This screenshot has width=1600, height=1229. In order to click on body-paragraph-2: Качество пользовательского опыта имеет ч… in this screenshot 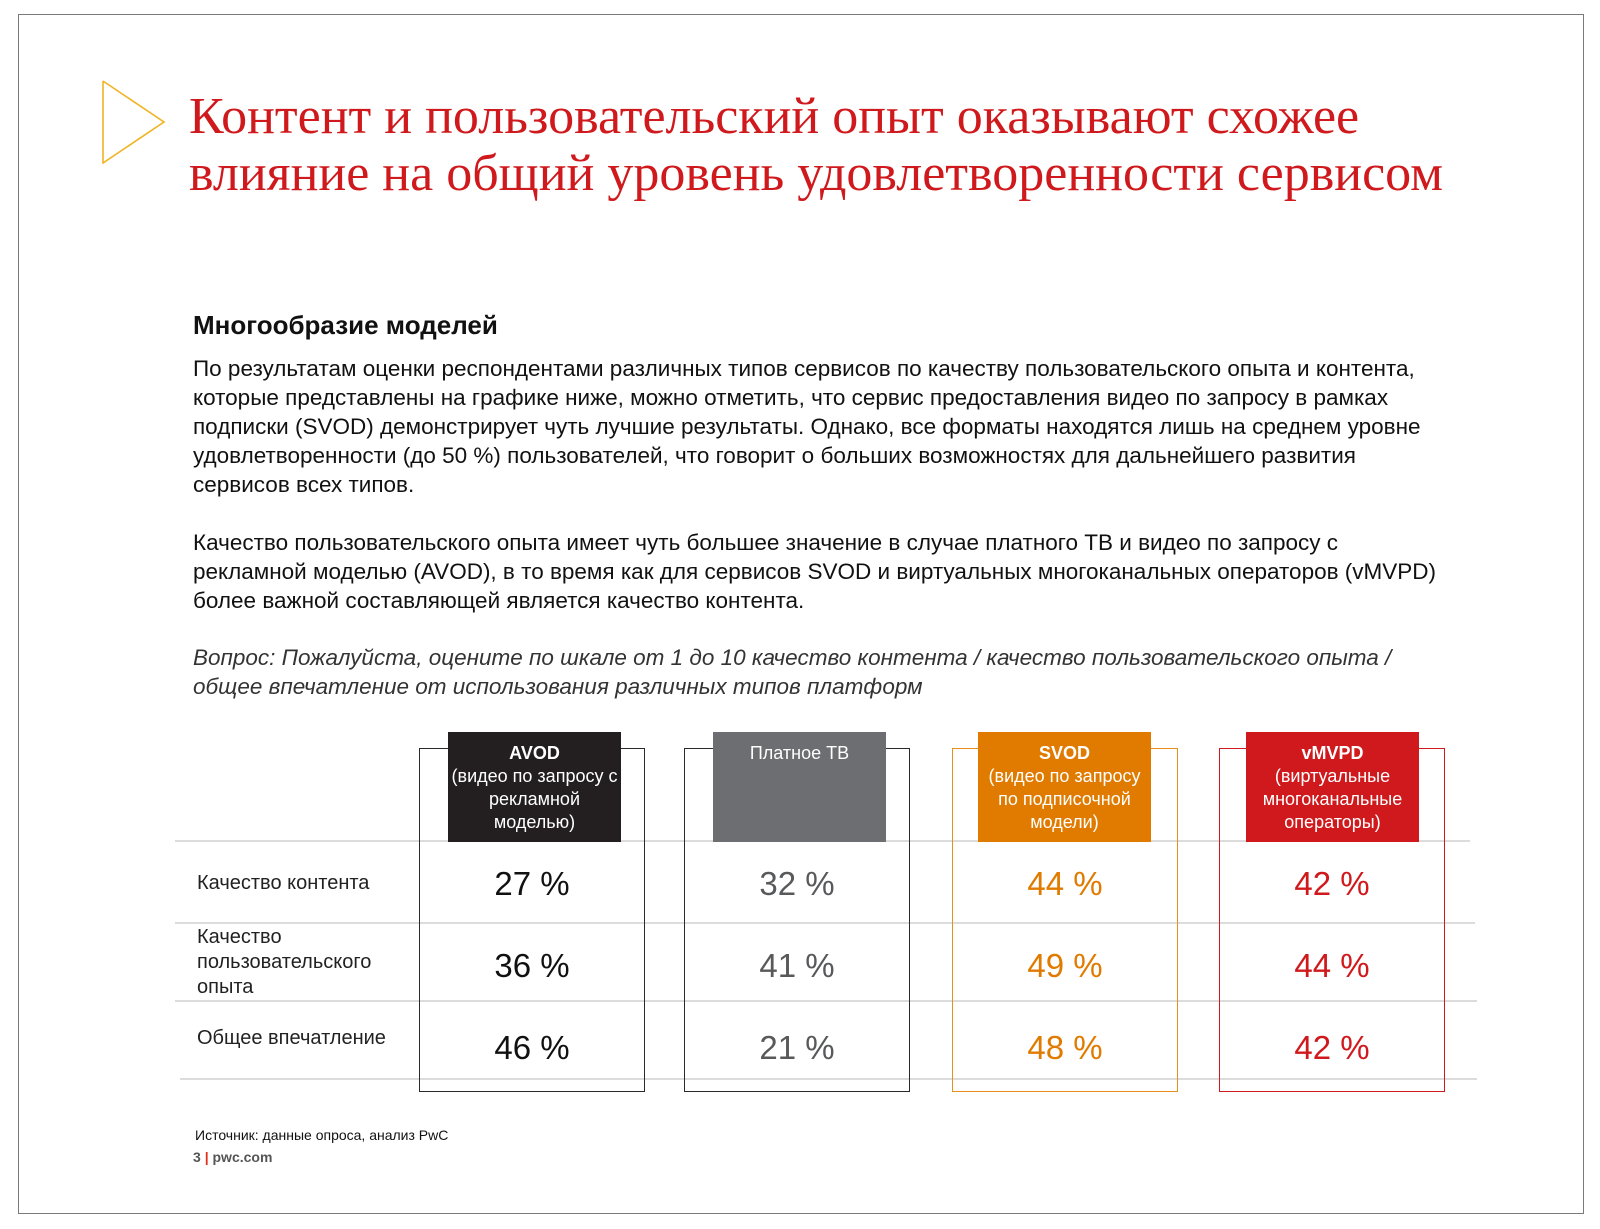, I will do `click(815, 571)`.